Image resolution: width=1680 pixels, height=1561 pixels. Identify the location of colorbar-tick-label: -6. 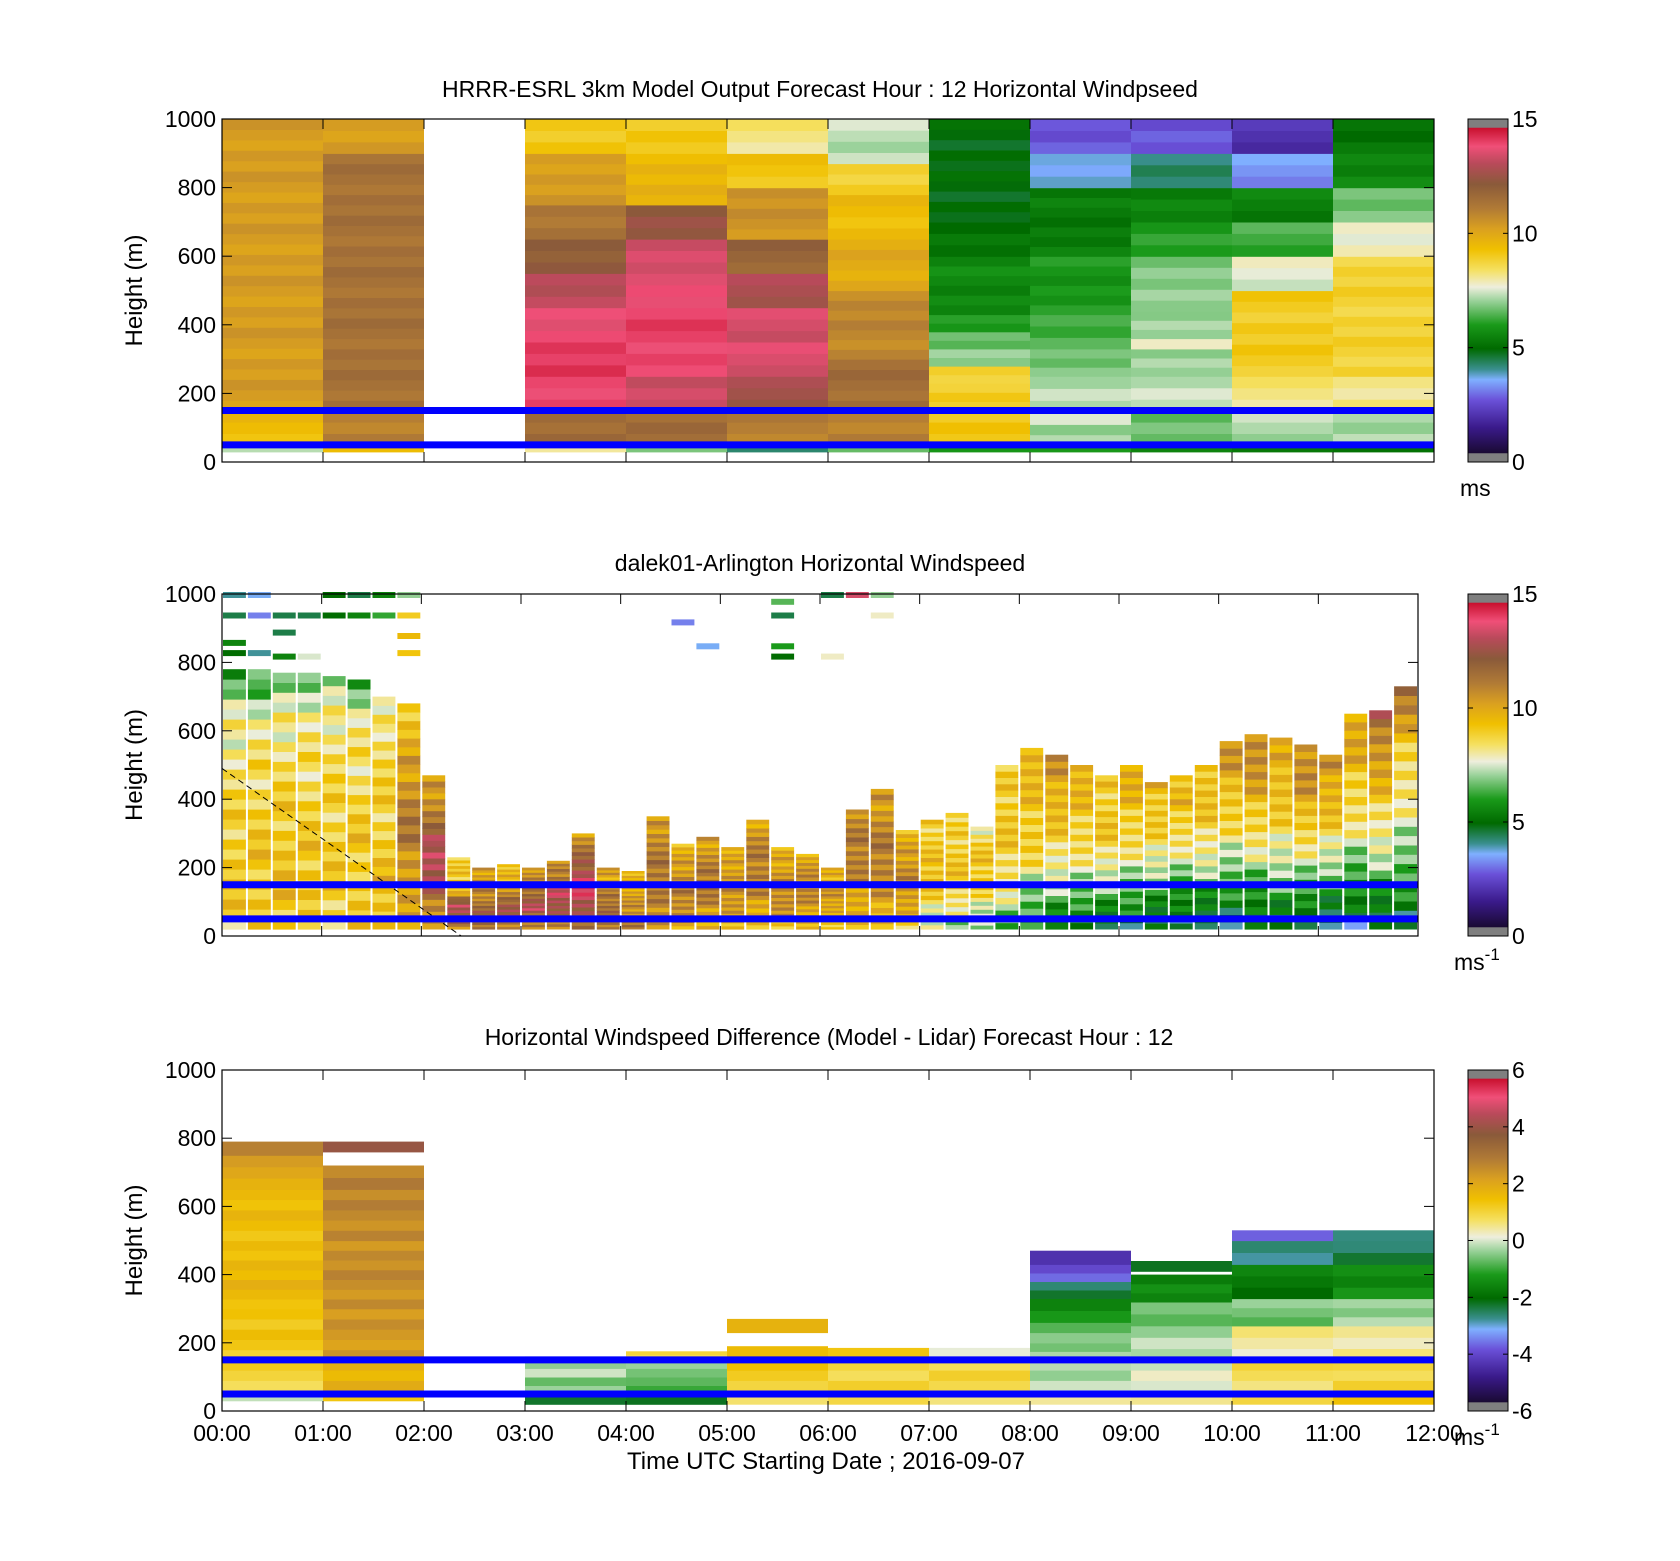
(1522, 1411).